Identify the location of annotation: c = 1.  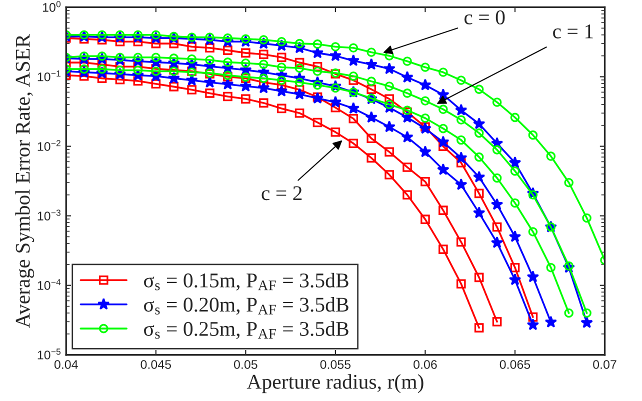
(573, 31).